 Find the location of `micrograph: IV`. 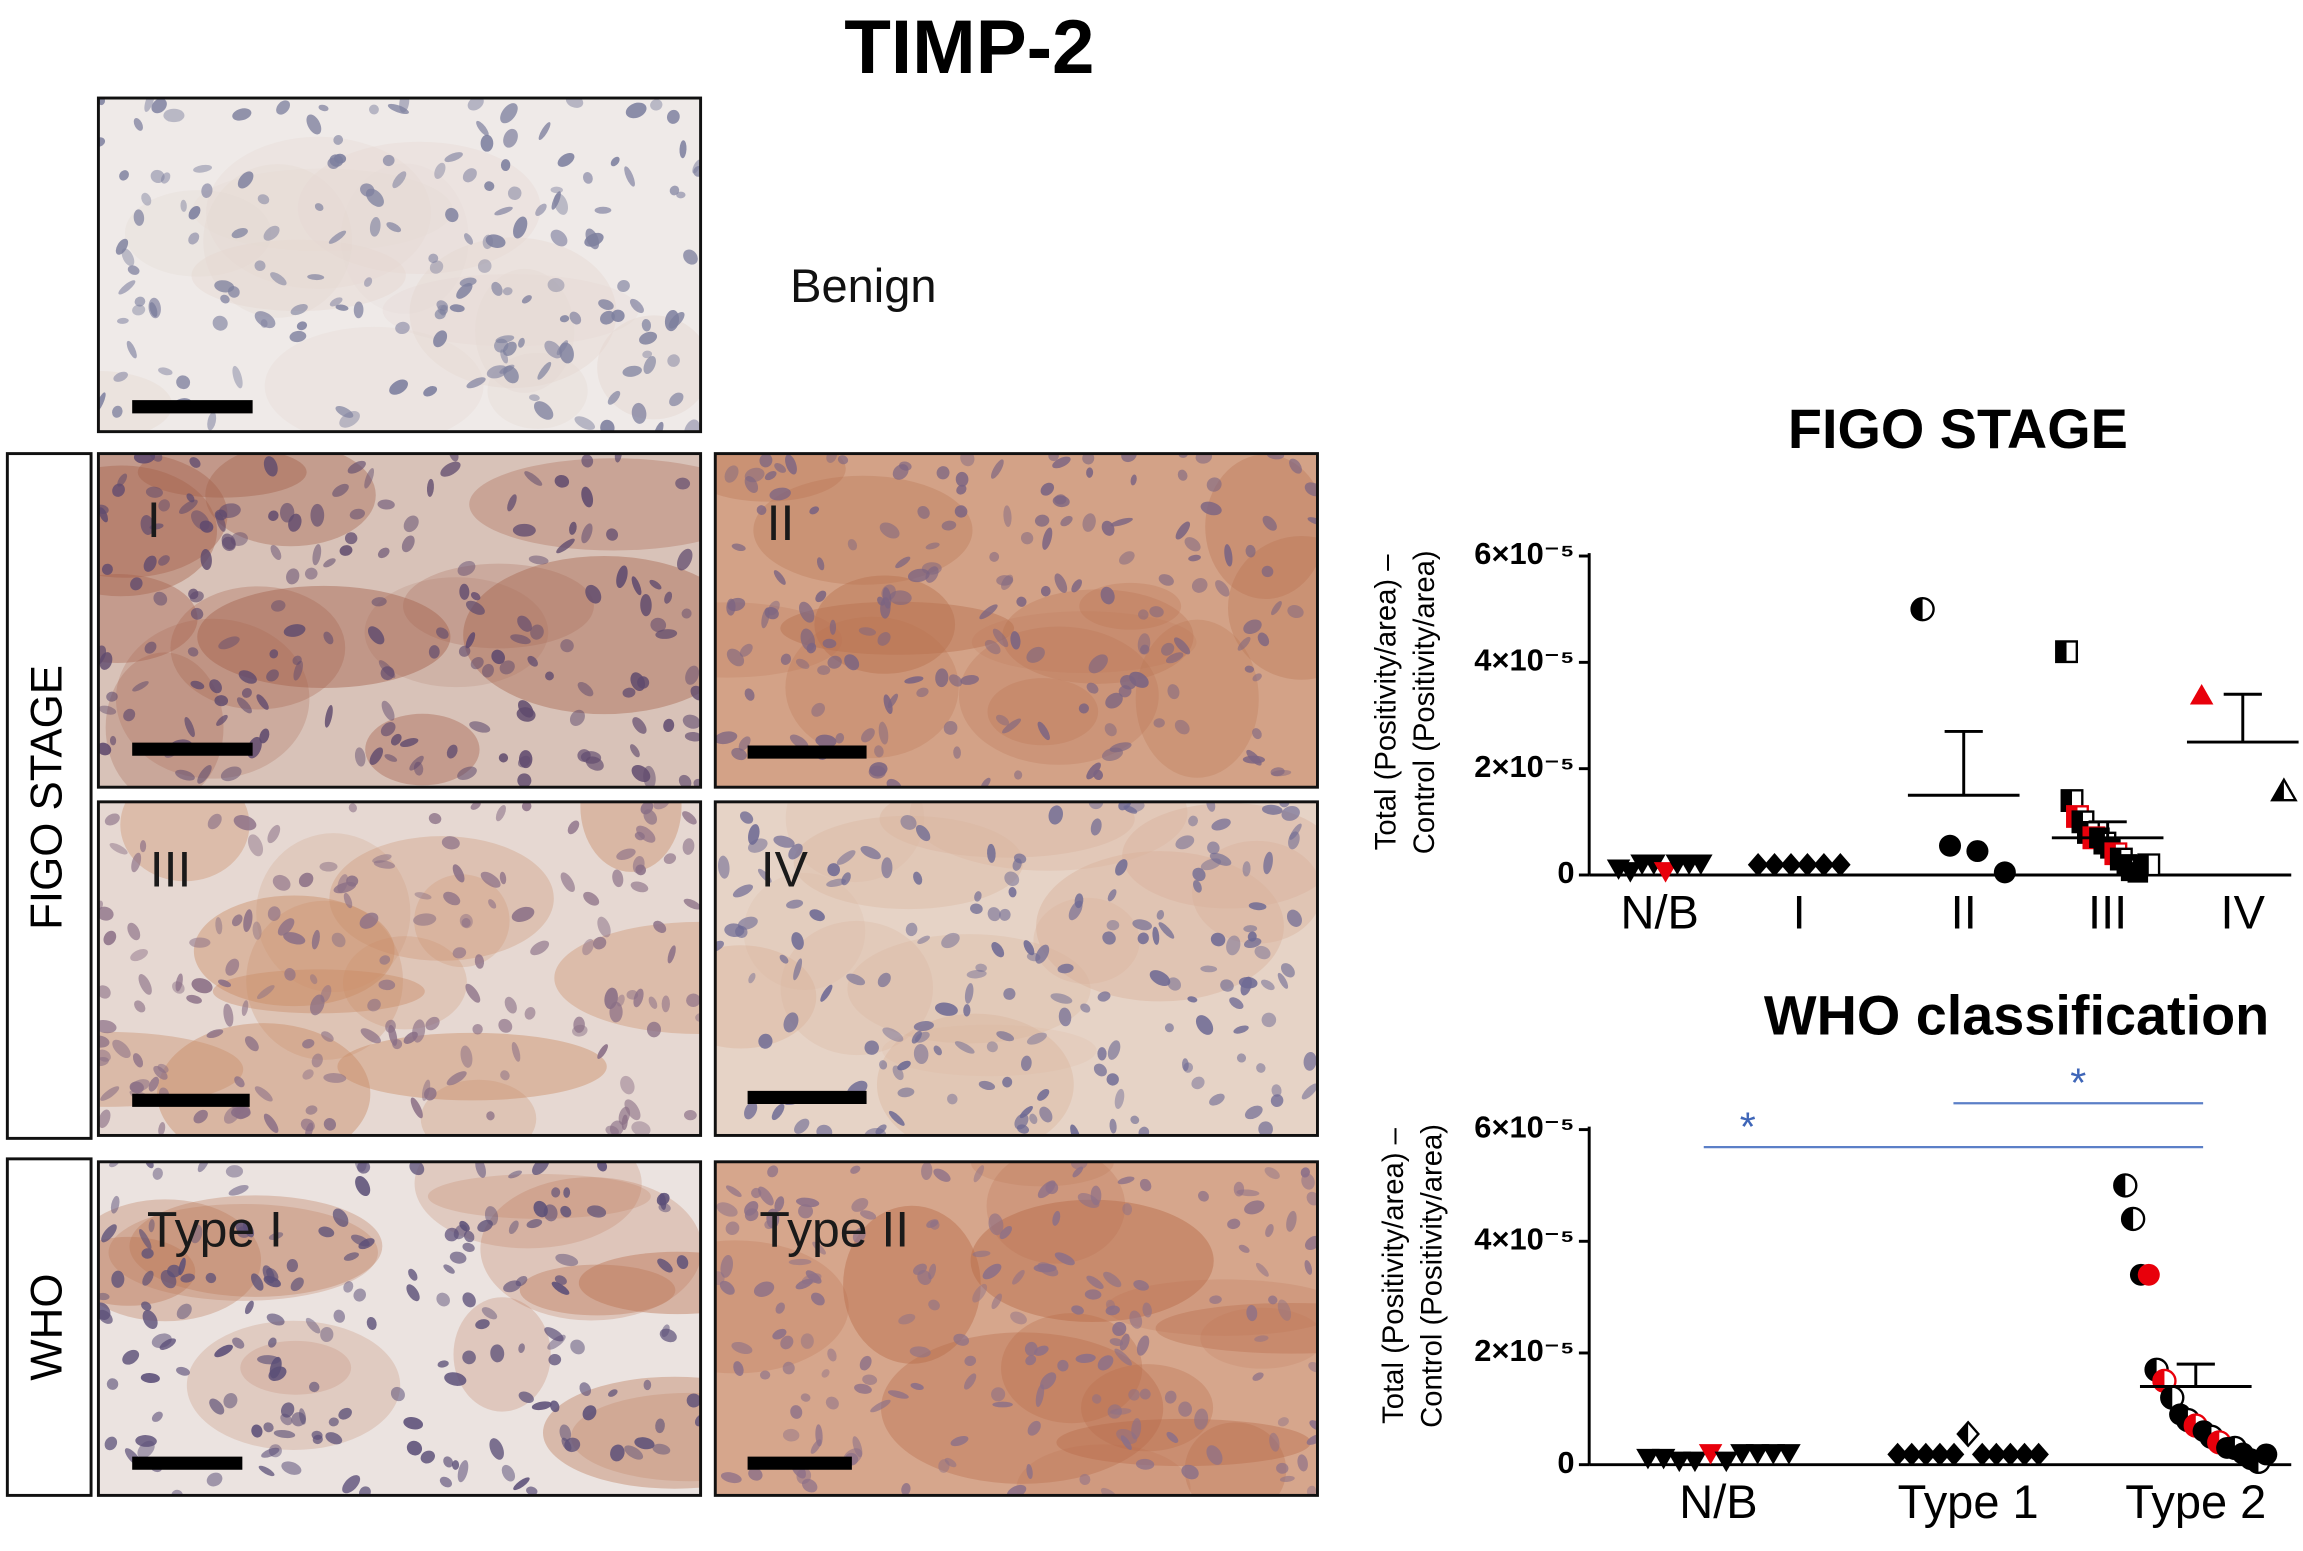

micrograph: IV is located at coordinates (1016, 968).